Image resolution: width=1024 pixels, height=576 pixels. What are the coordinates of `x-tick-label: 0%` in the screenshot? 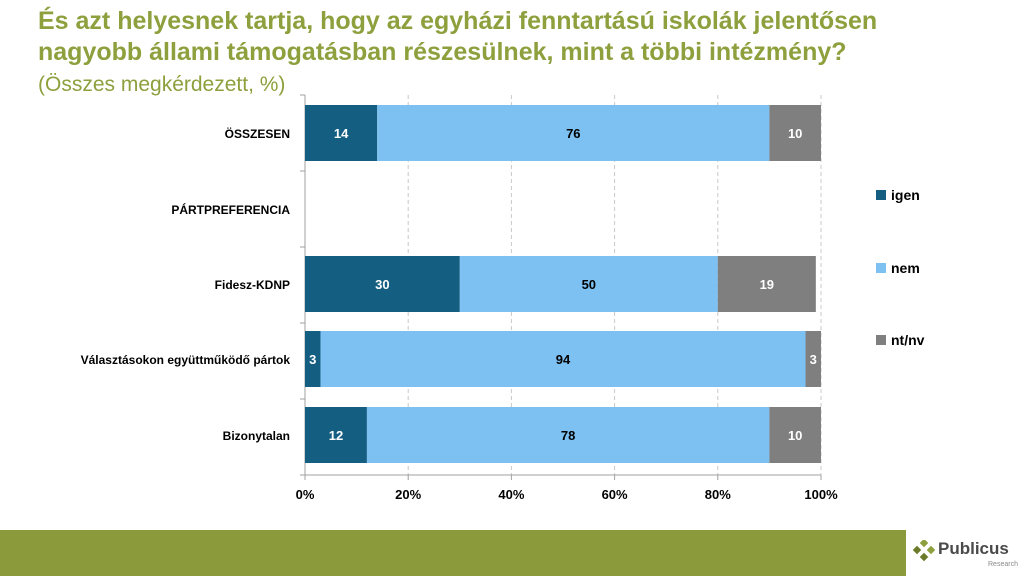 It's located at (305, 494).